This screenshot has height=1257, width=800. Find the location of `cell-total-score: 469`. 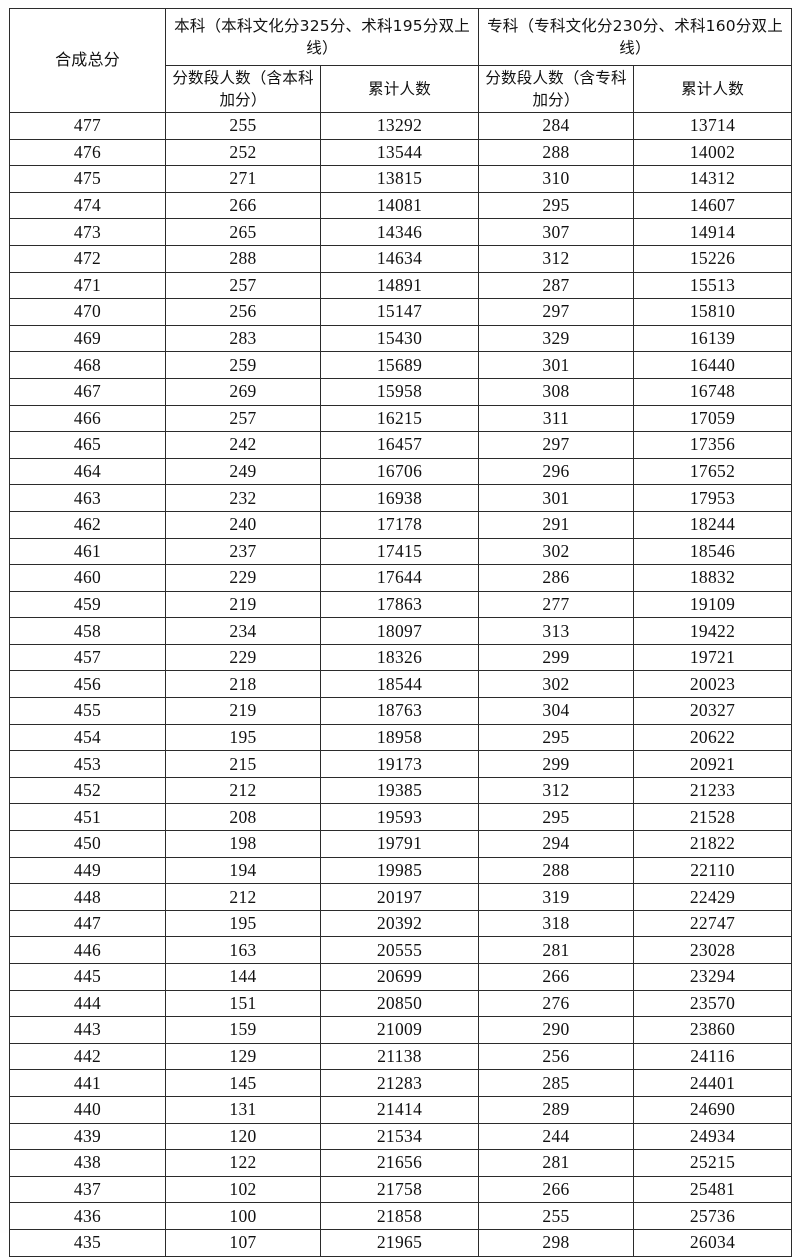

cell-total-score: 469 is located at coordinates (87, 338).